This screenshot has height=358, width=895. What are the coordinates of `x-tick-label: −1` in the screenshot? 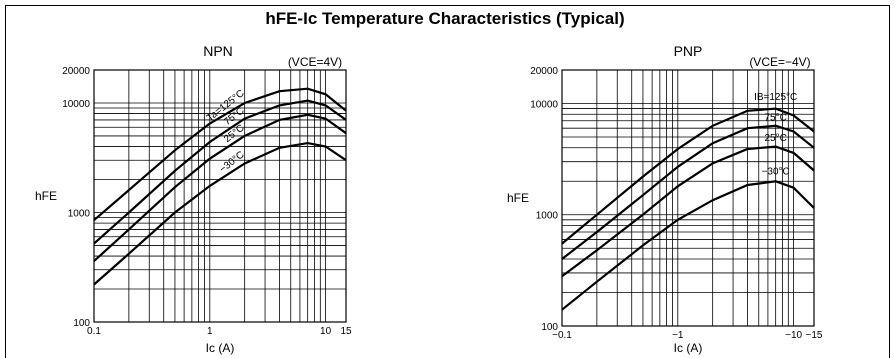 It's located at (678, 335).